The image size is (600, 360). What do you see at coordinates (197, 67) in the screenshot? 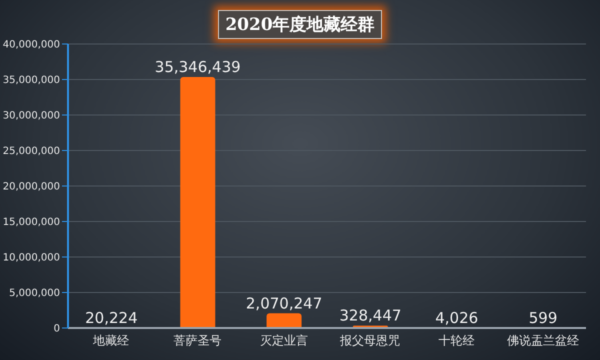
I see `data-label: 35,346,439` at bounding box center [197, 67].